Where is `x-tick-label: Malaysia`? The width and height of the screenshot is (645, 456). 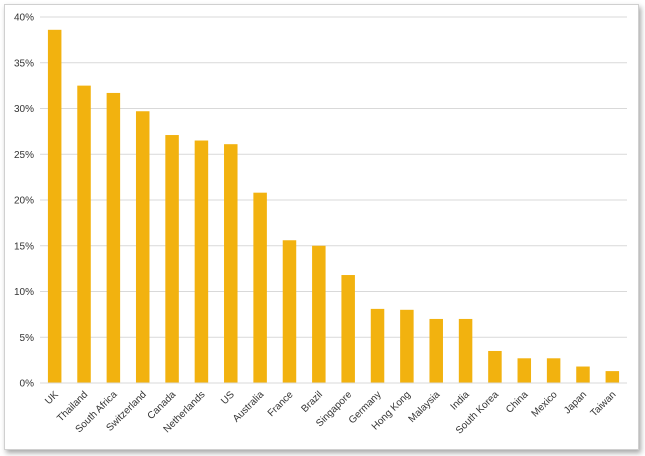 x-tick-label: Malaysia is located at coordinates (425, 407).